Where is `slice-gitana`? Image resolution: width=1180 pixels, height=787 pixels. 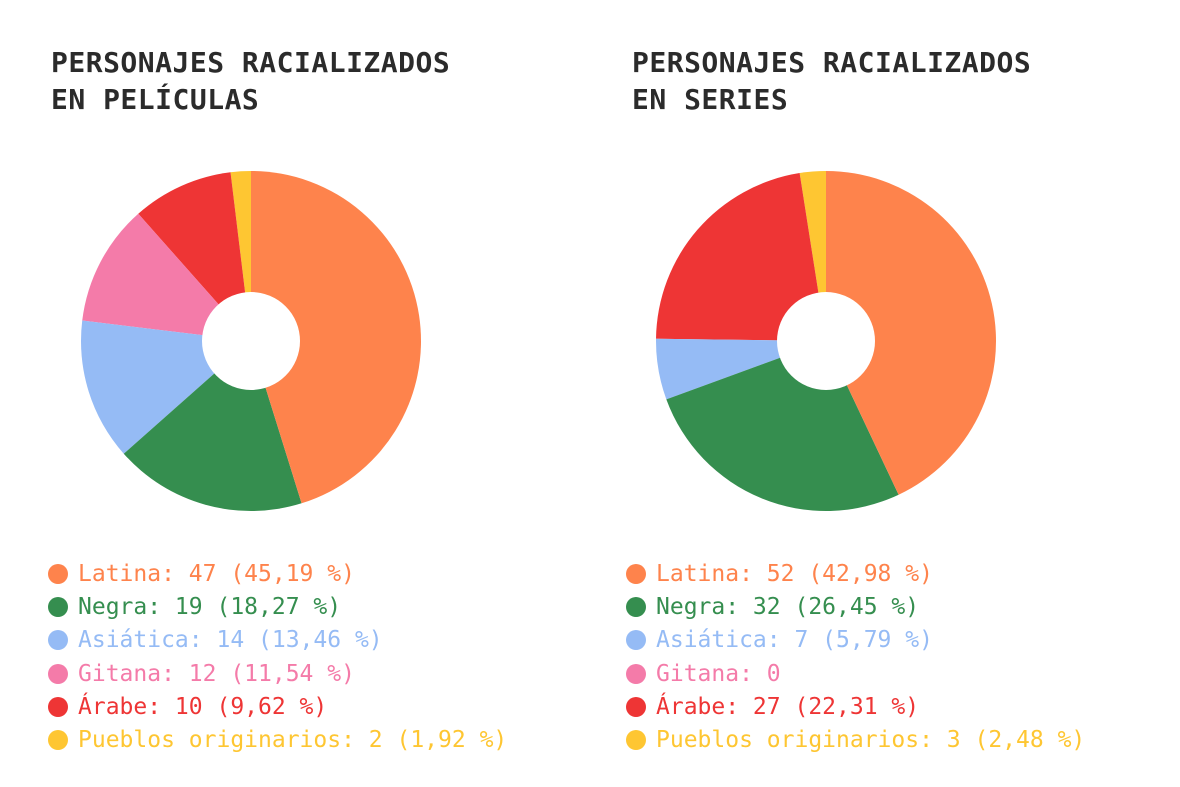
slice-gitana is located at coordinates (167, 277).